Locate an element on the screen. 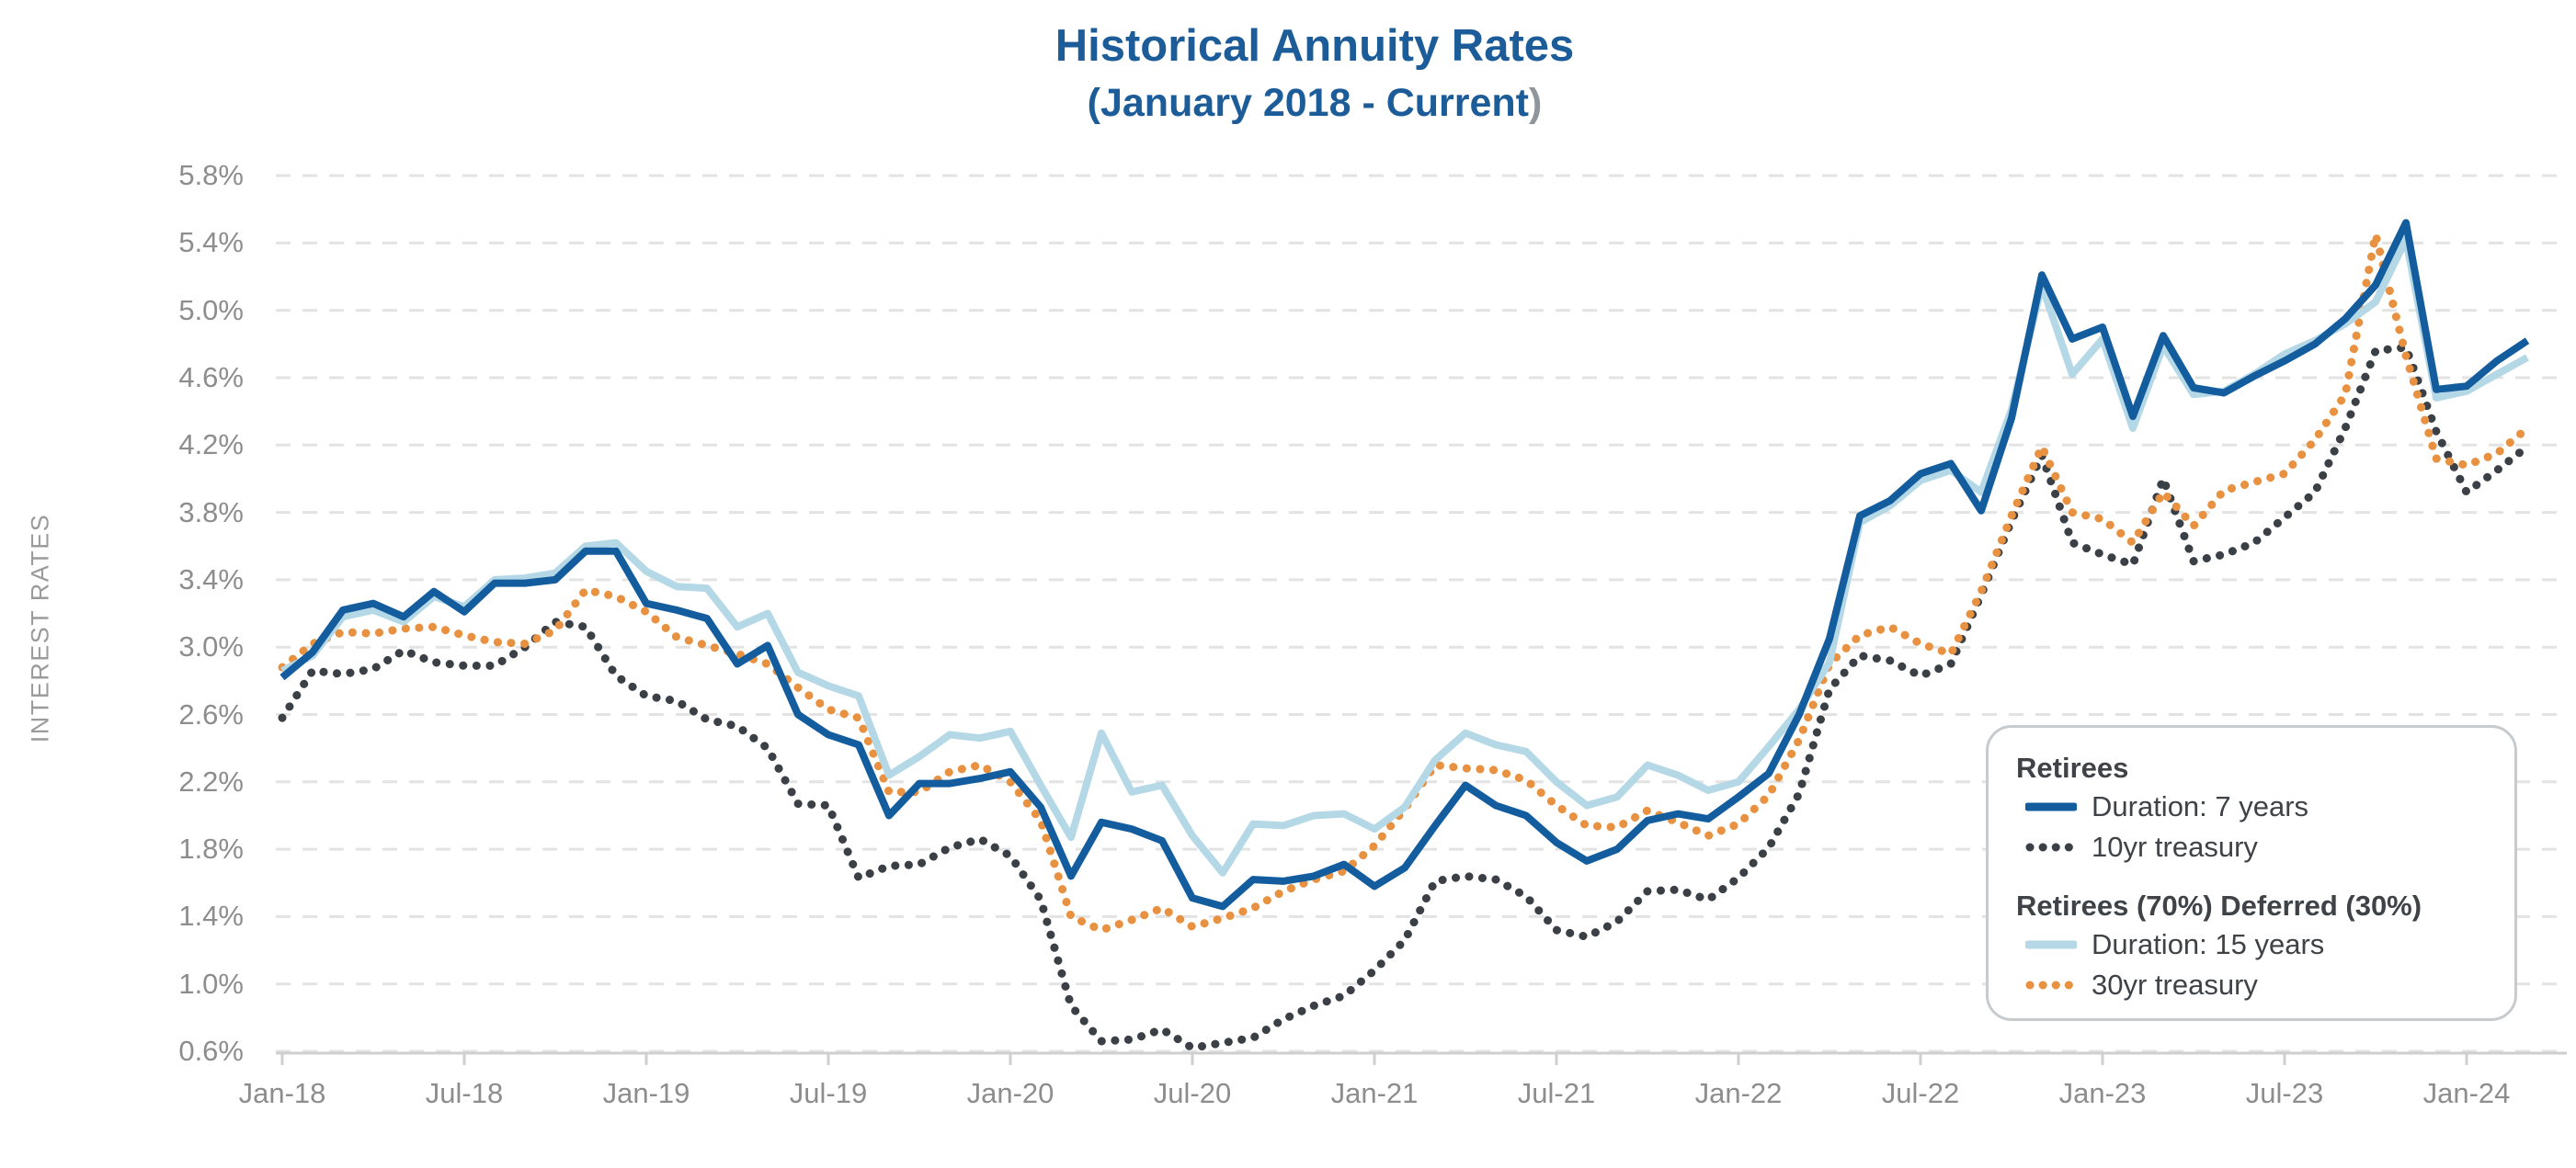  x-tick-label: Jan-21 is located at coordinates (1374, 1093).